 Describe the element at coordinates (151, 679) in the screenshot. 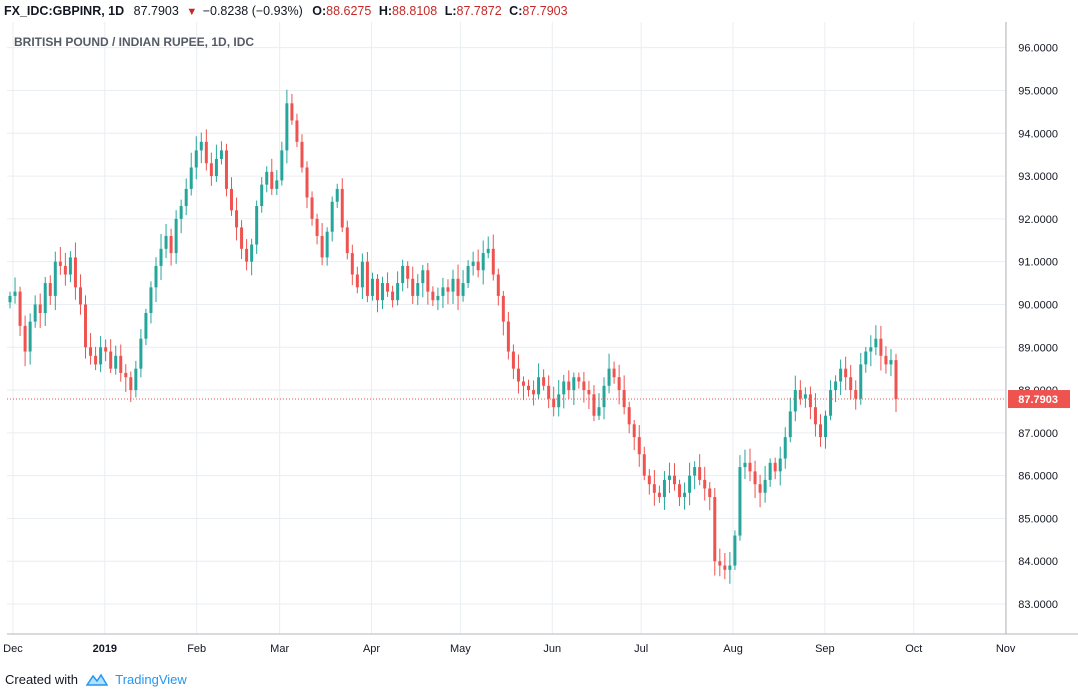

I see `tradingview-link: TradingView` at that location.